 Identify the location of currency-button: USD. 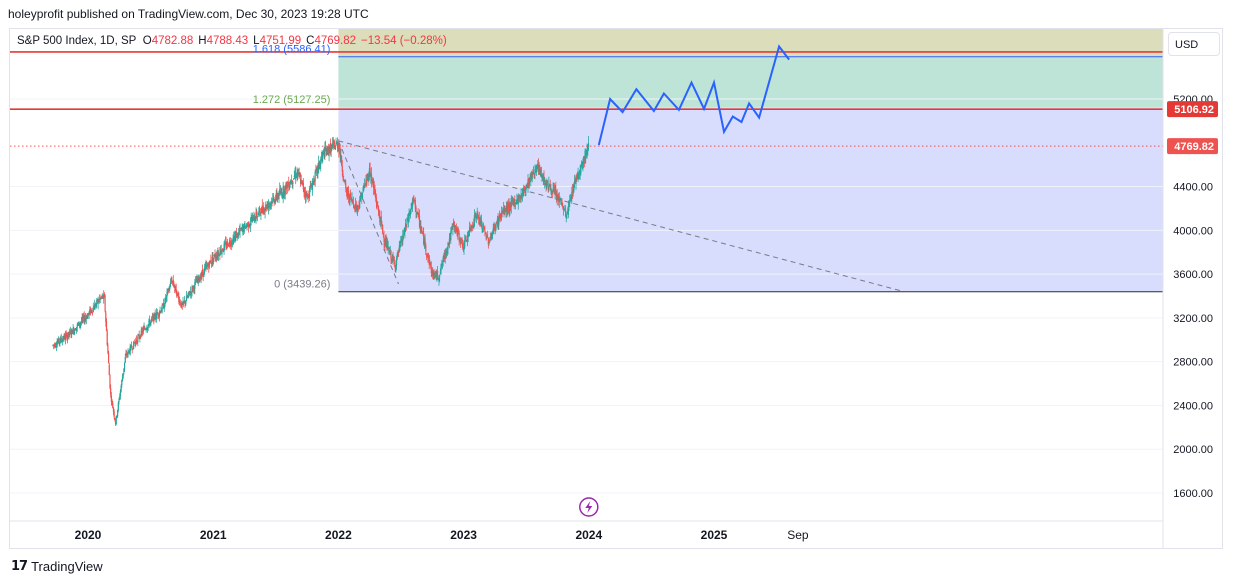
(1194, 44).